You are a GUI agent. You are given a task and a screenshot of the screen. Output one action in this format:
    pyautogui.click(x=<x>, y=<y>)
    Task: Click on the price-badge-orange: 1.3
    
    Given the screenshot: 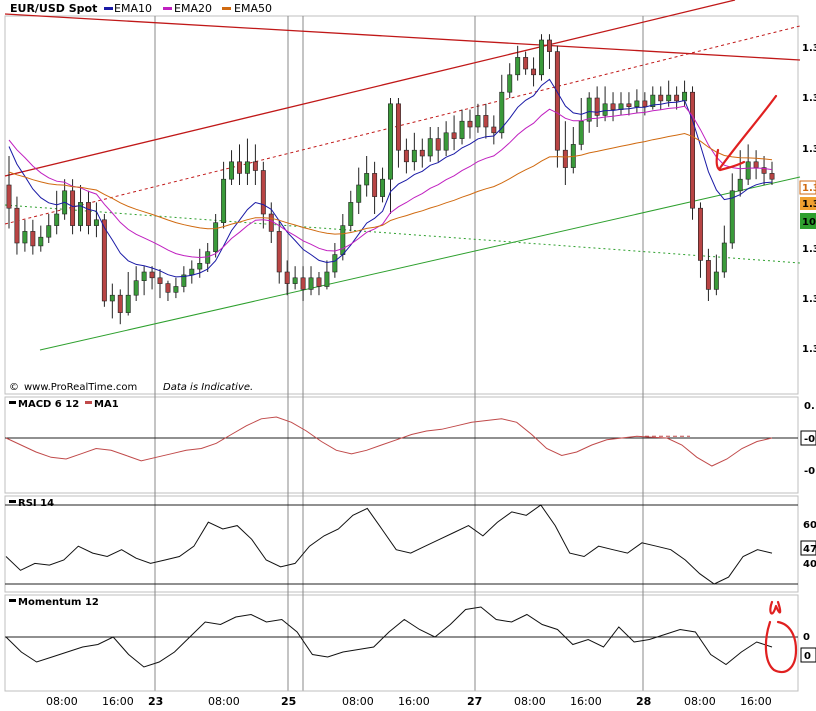 What is the action you would take?
    pyautogui.click(x=809, y=188)
    